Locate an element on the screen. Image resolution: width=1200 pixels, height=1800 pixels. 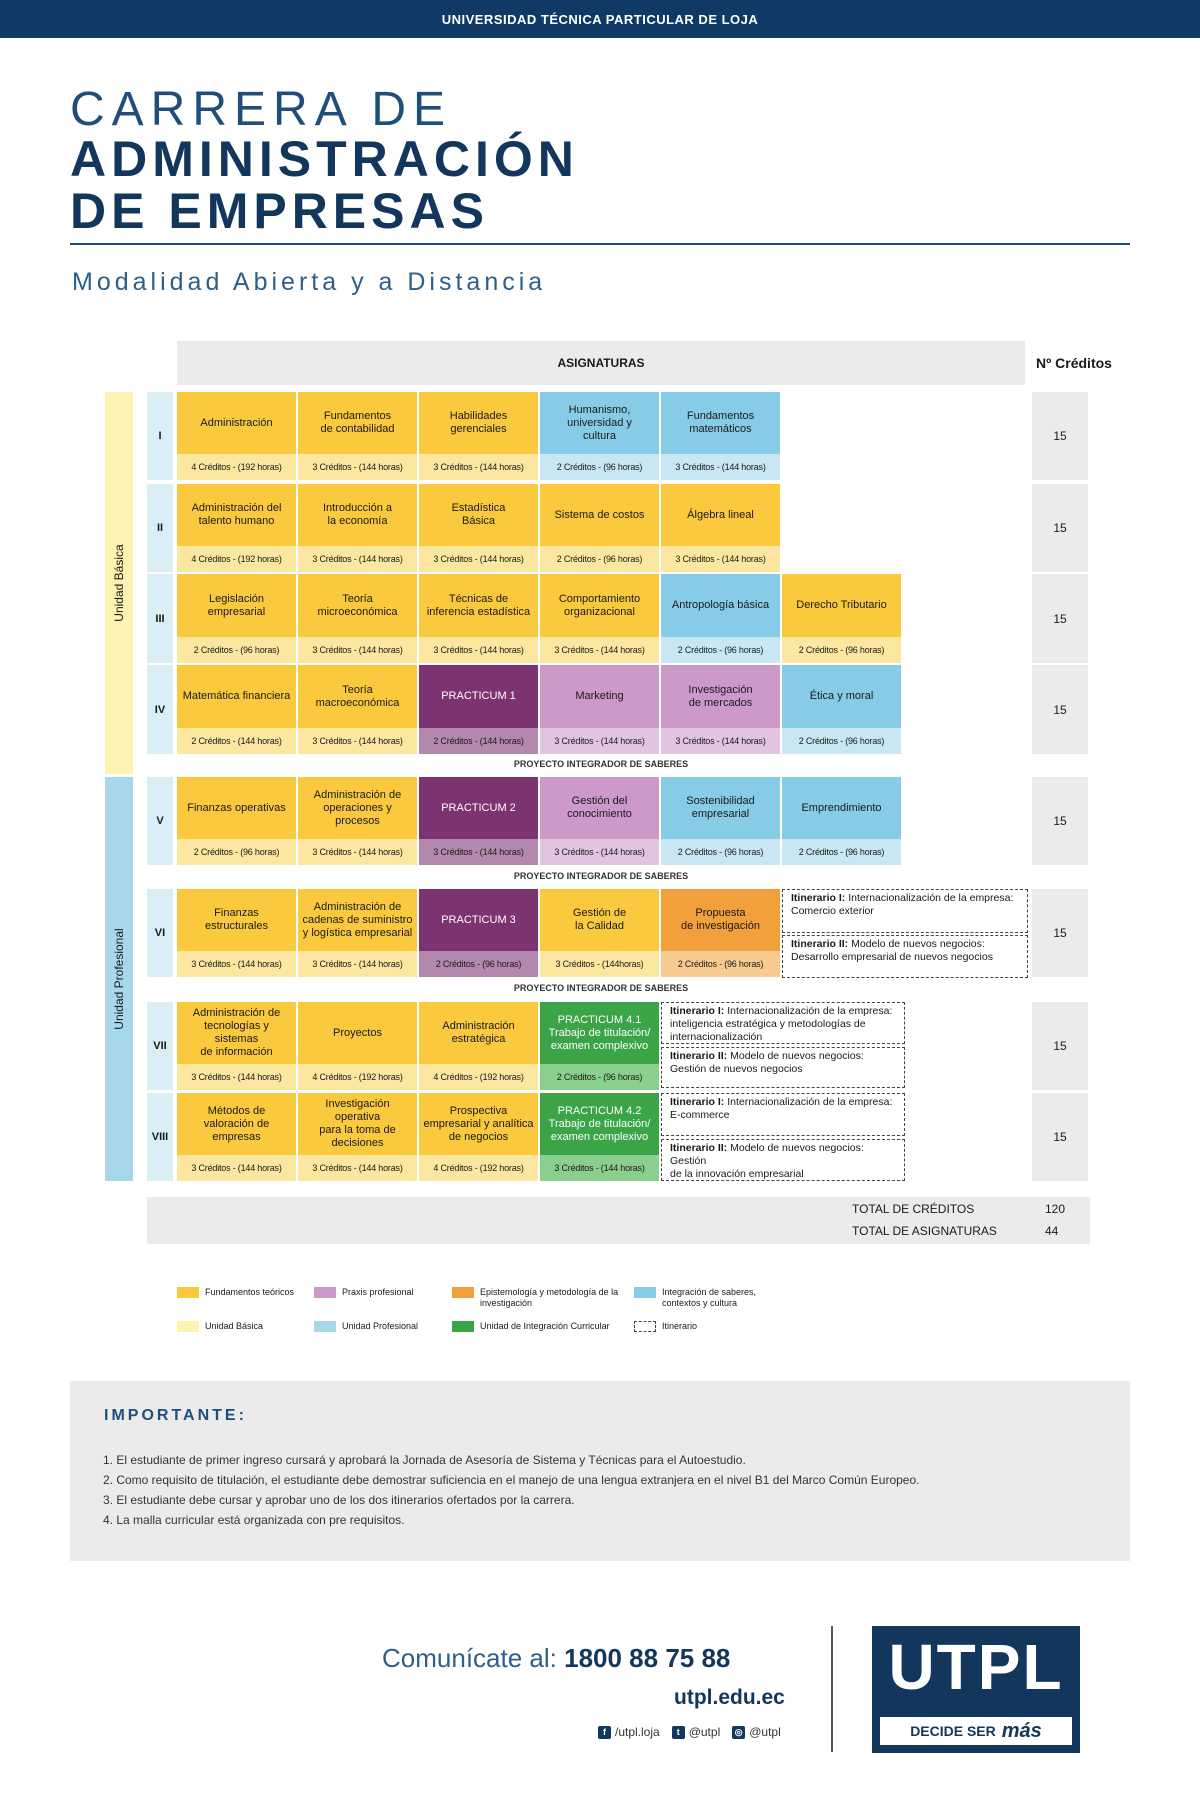
course-cell: Marketing 3 Créditos - (144 horas) is located at coordinates (599, 709).